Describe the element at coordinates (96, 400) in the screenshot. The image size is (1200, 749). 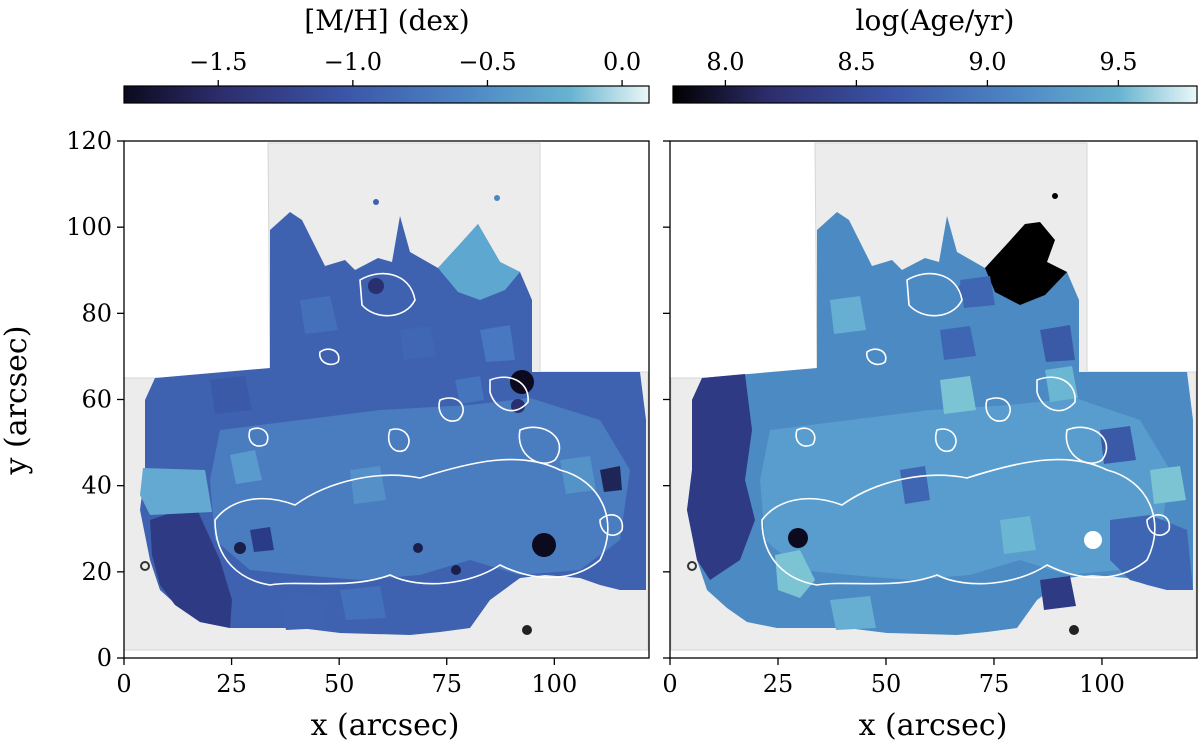
I see `y-tick-label: 60` at that location.